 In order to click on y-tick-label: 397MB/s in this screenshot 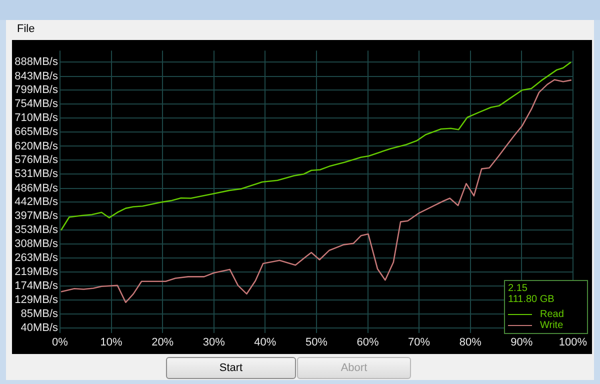, I will do `click(36, 216)`.